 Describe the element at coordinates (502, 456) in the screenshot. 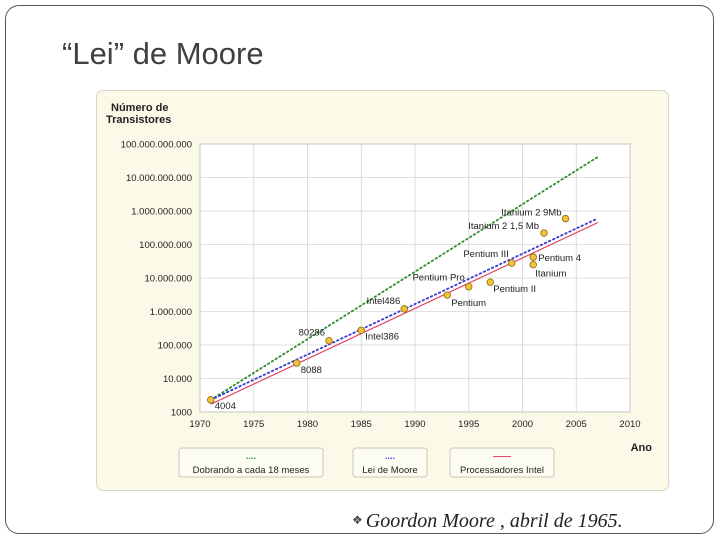

I see `legend-marker: ——` at that location.